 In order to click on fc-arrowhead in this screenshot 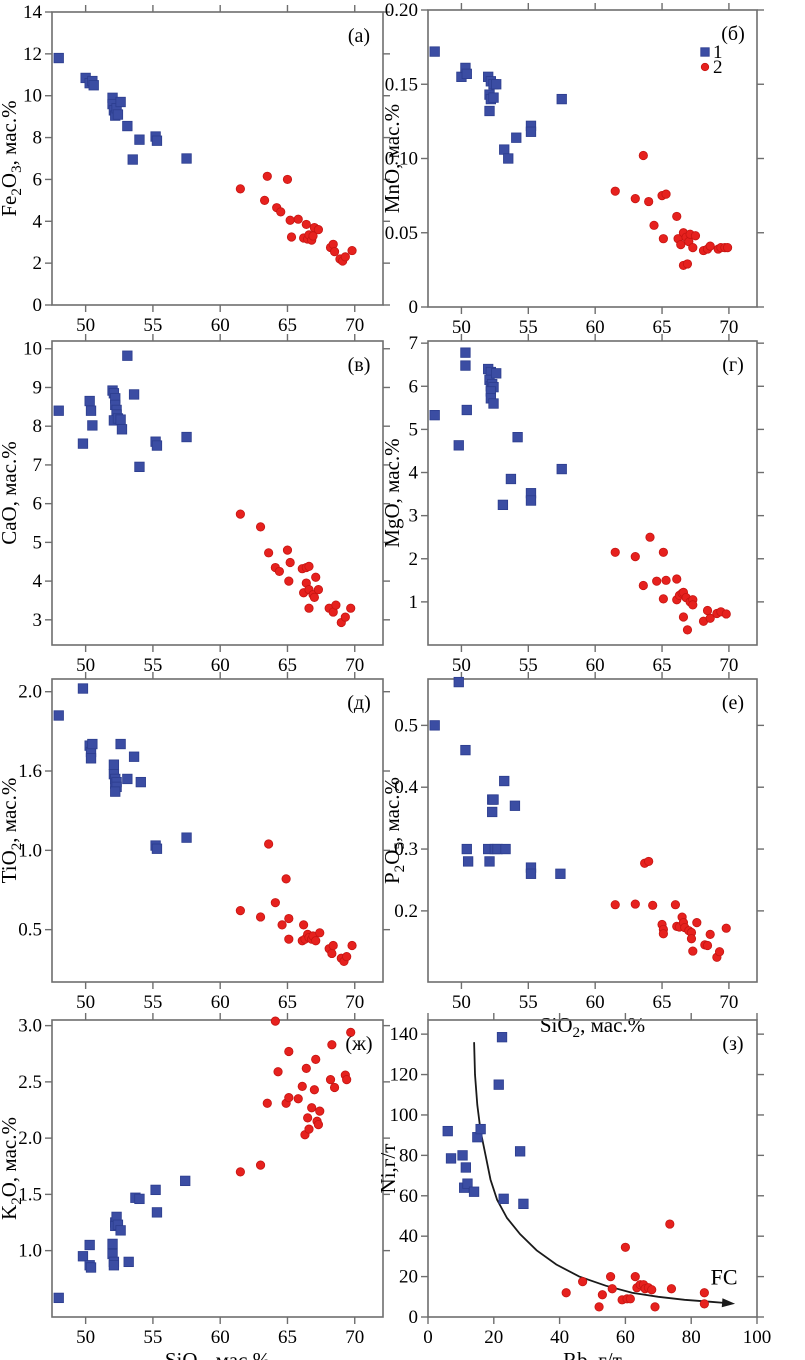, I will do `click(728, 1303)`.